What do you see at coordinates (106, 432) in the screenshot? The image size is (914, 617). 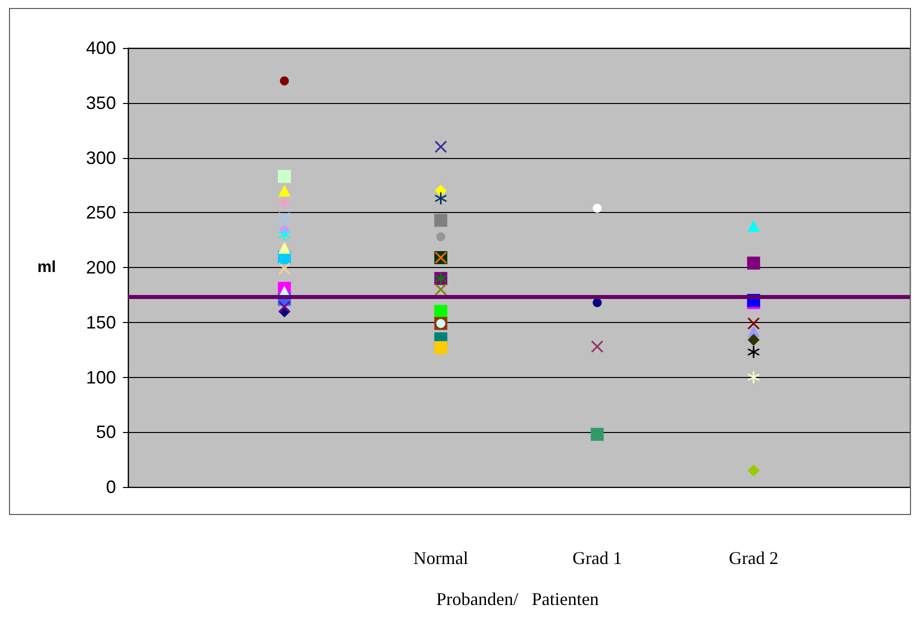 I see `y-tick-label: 50` at bounding box center [106, 432].